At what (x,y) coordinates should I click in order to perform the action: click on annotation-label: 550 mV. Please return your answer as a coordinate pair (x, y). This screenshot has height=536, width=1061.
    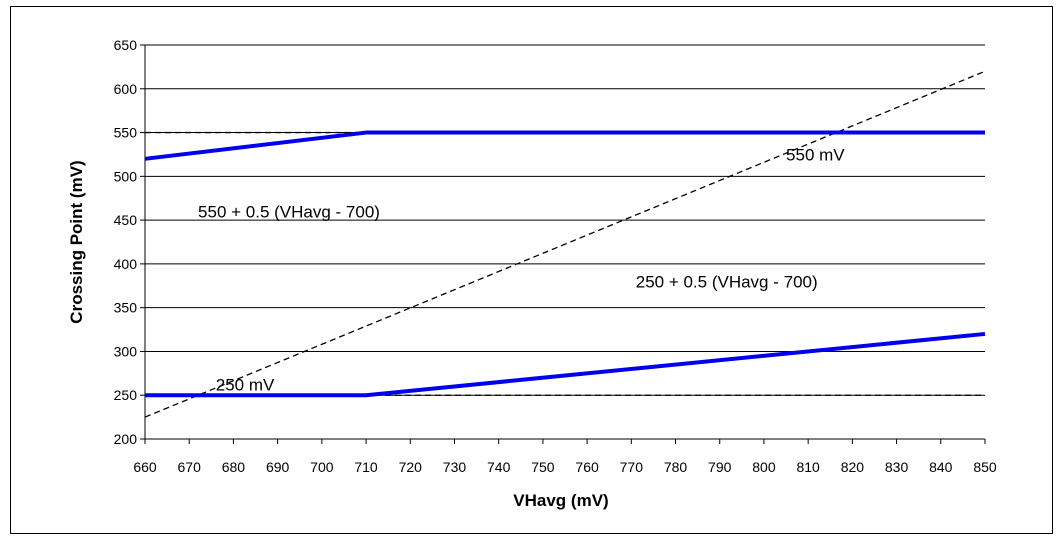
    Looking at the image, I should click on (815, 154).